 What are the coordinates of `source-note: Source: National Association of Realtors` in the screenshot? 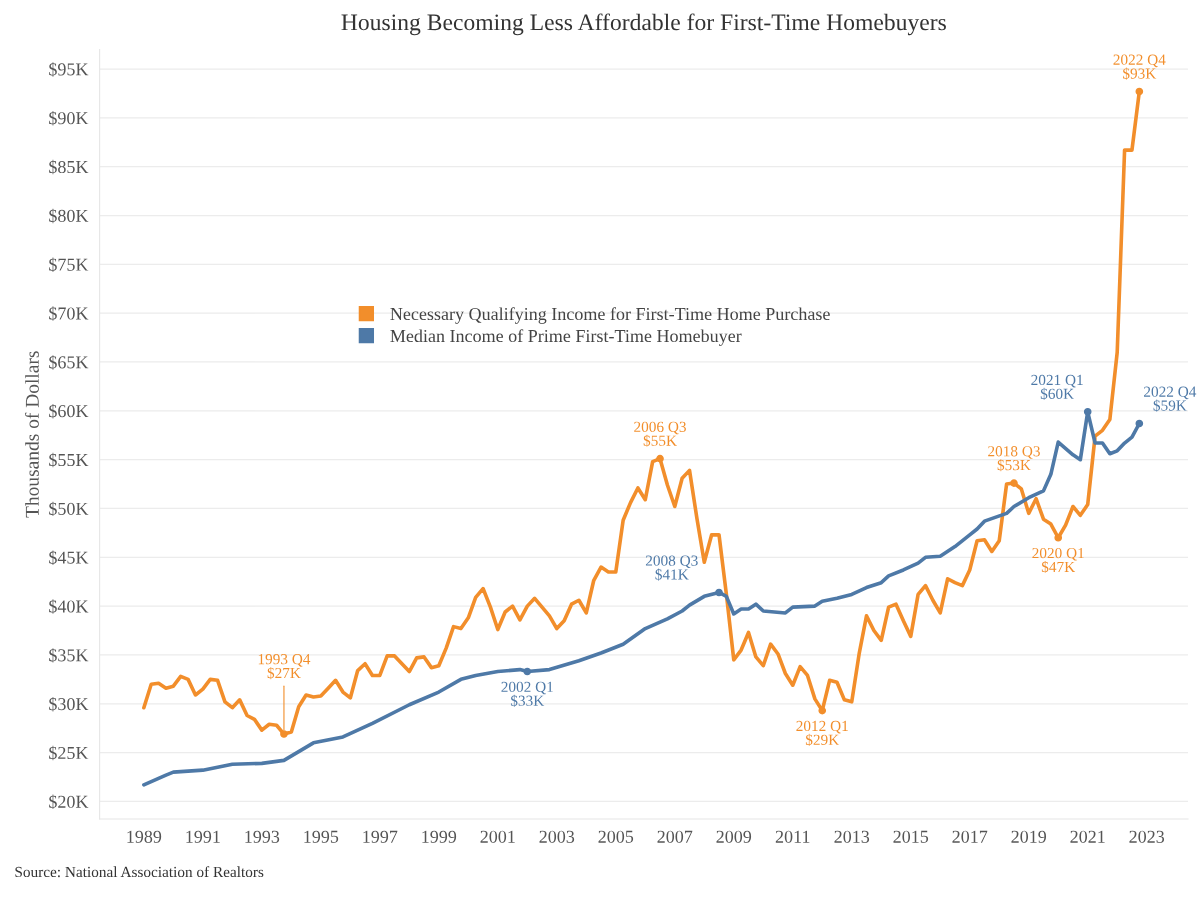 It's located at (139, 872).